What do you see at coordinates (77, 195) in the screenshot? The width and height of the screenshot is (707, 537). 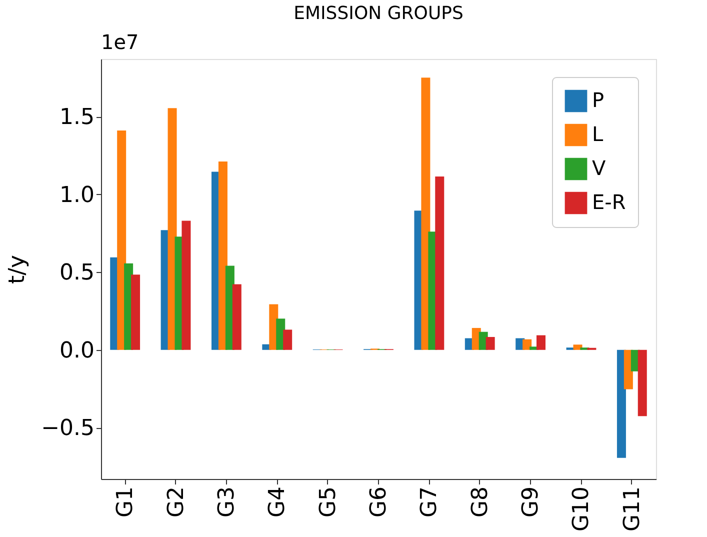 I see `y-tick-label: 1.0` at bounding box center [77, 195].